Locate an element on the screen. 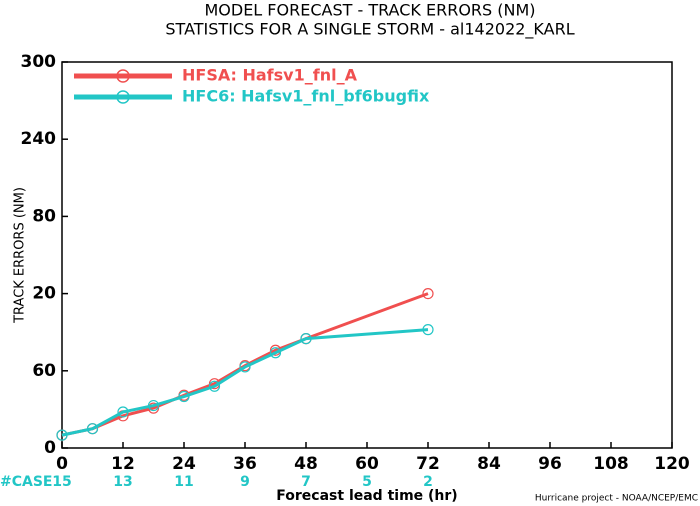  case-label: #CASE is located at coordinates (26, 482).